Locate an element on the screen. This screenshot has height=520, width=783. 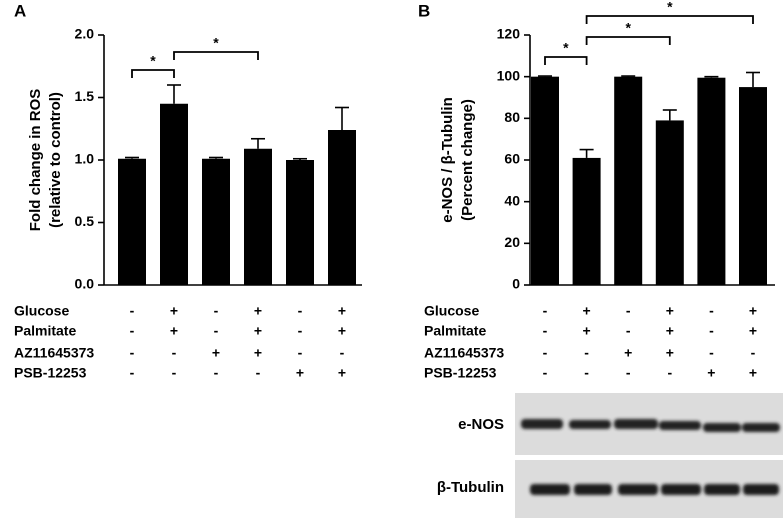
y-tick-label: 40 is located at coordinates (512, 200).